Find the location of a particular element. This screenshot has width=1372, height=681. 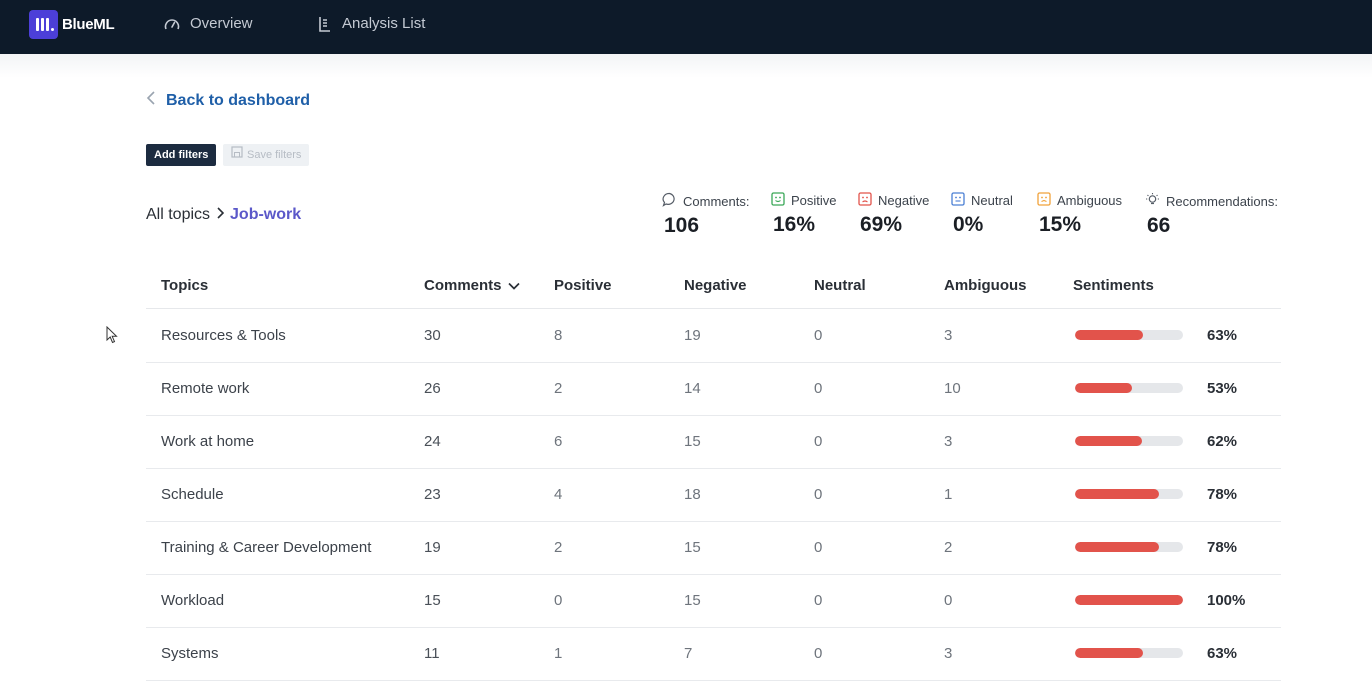

cell-topic: Workload is located at coordinates (193, 600).